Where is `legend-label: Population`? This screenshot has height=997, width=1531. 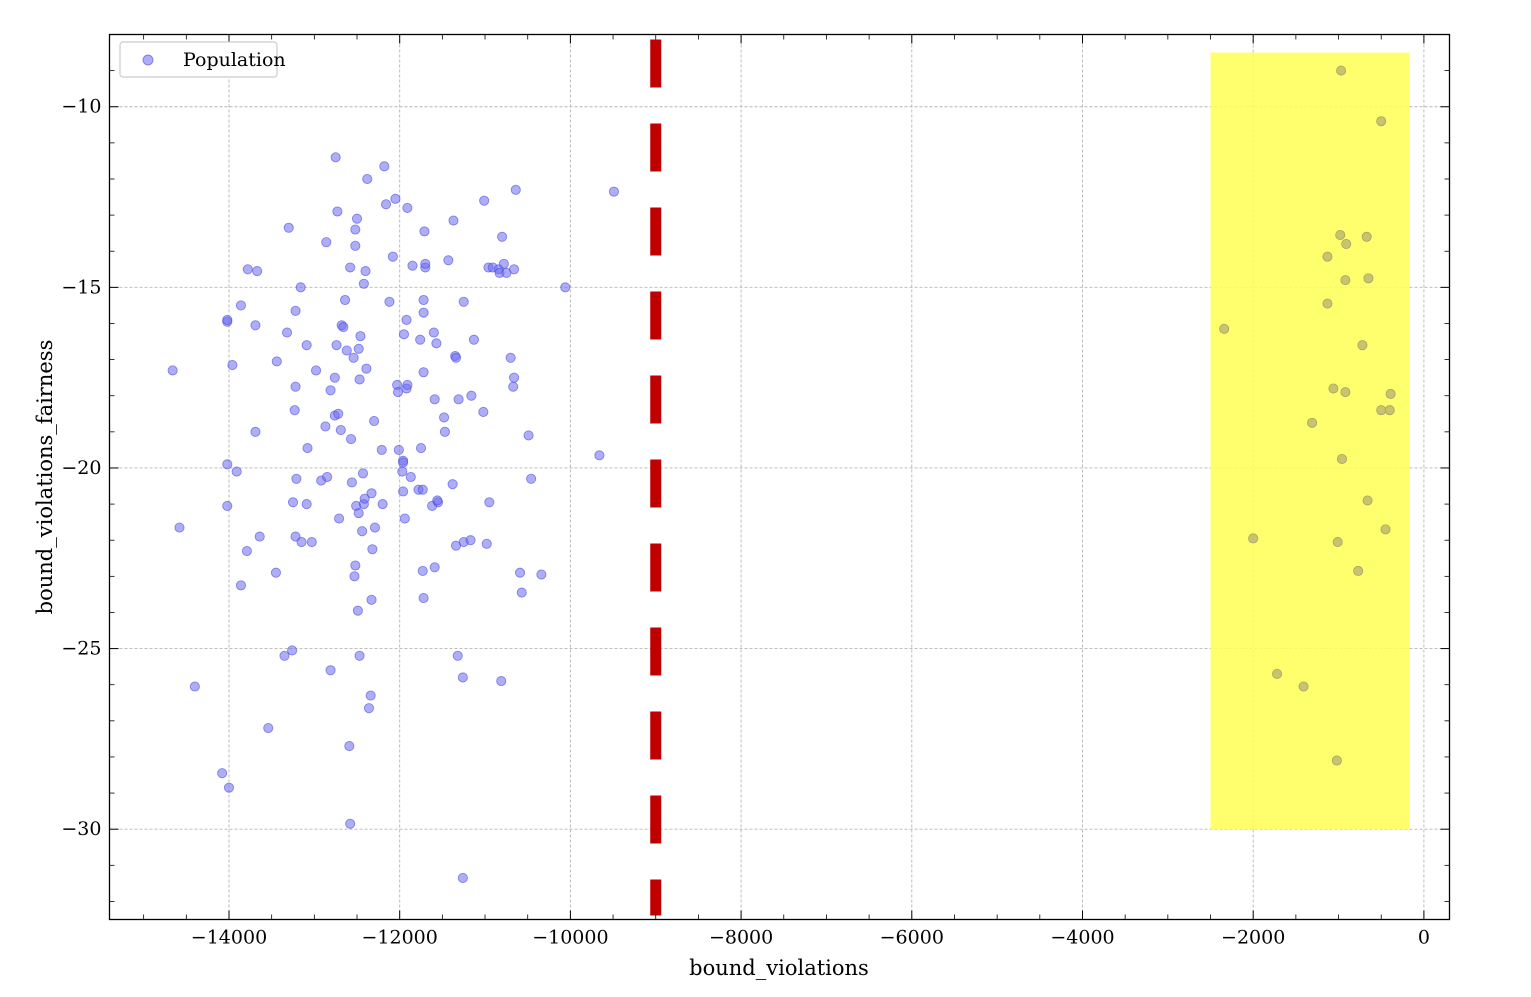
legend-label: Population is located at coordinates (234, 60).